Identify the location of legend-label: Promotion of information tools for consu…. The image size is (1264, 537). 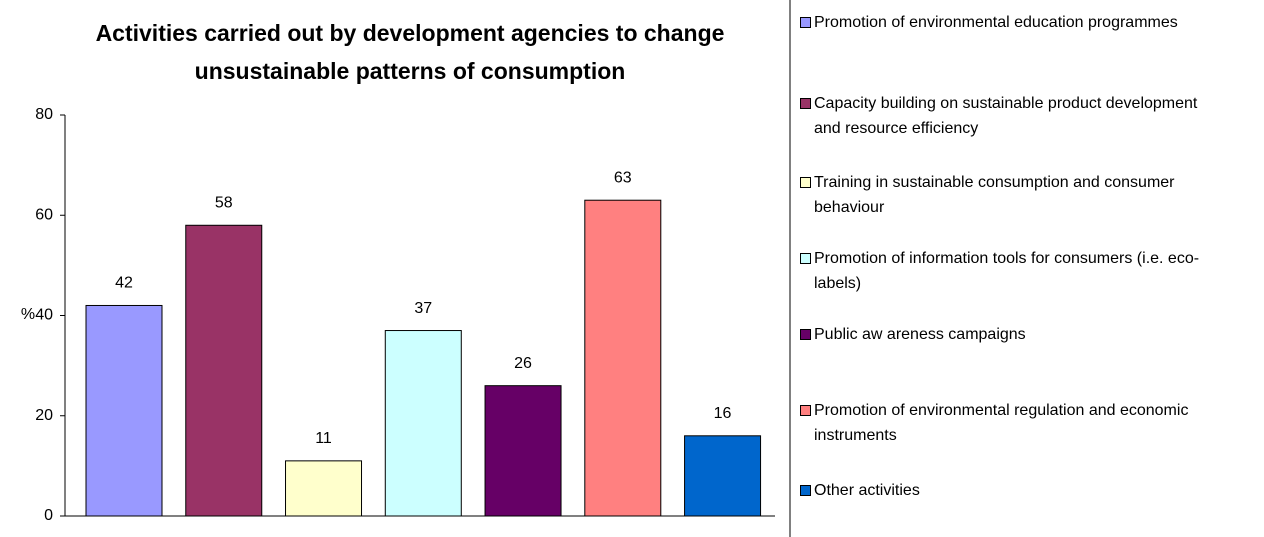
(1007, 271).